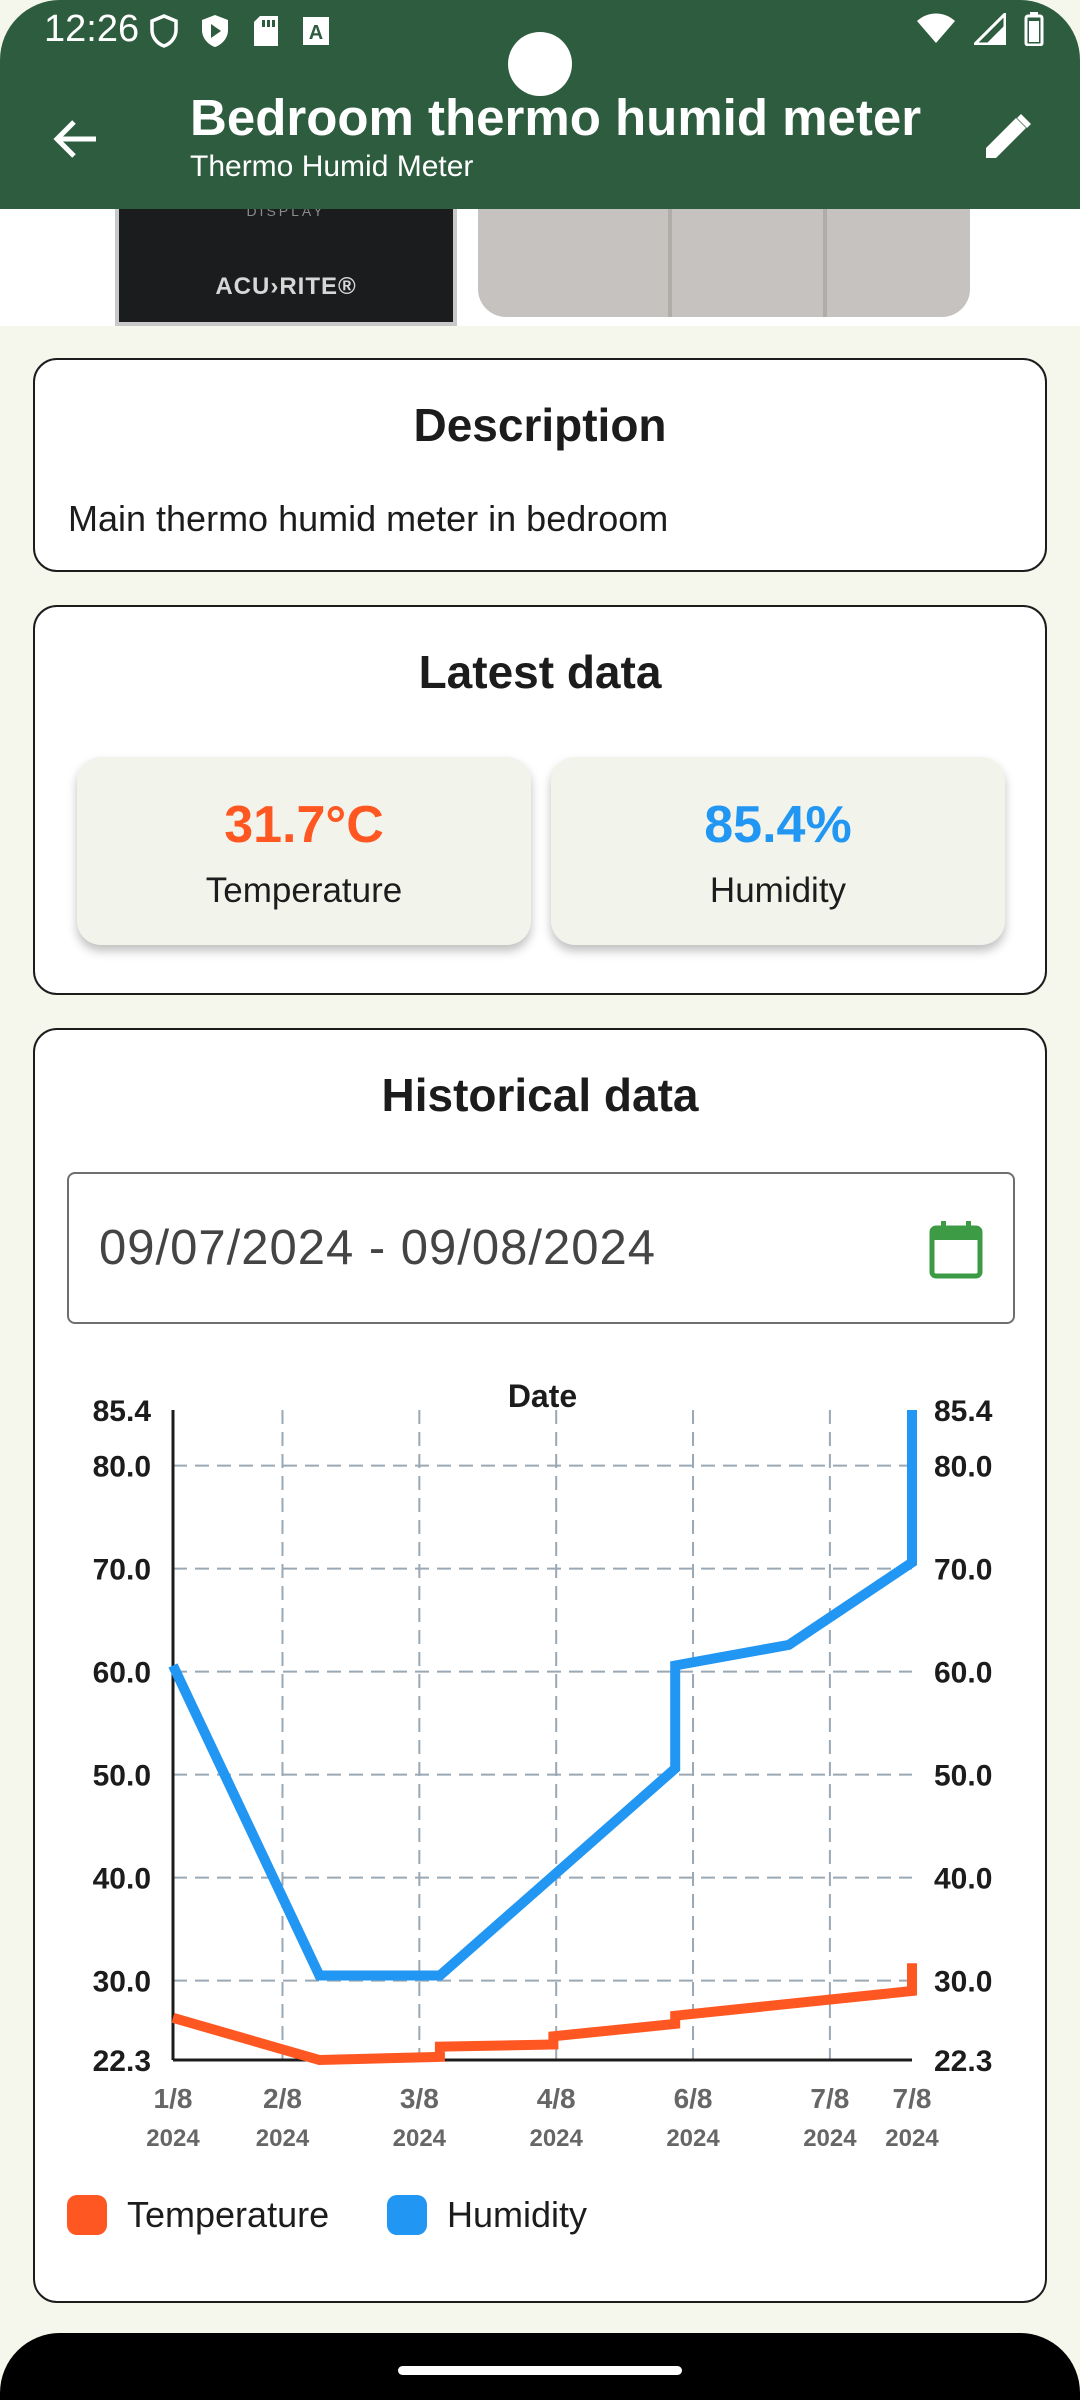  Describe the element at coordinates (540, 64) in the screenshot. I see `camera-cutout` at that location.